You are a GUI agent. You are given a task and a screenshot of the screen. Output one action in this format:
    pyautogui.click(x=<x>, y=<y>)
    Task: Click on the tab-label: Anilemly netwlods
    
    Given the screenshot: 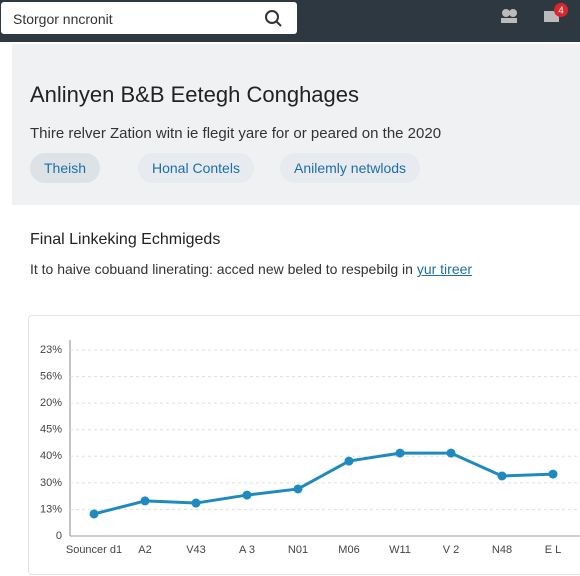 What is the action you would take?
    pyautogui.click(x=350, y=168)
    